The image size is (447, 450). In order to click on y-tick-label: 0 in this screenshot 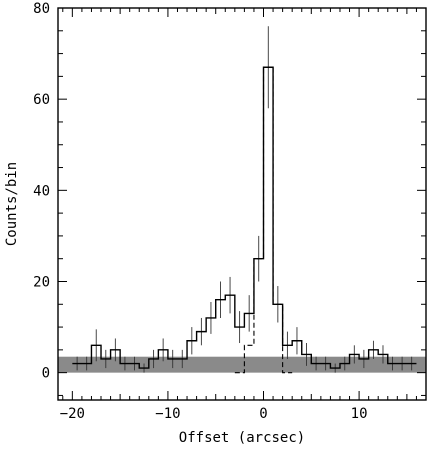, I will do `click(46, 374)`.